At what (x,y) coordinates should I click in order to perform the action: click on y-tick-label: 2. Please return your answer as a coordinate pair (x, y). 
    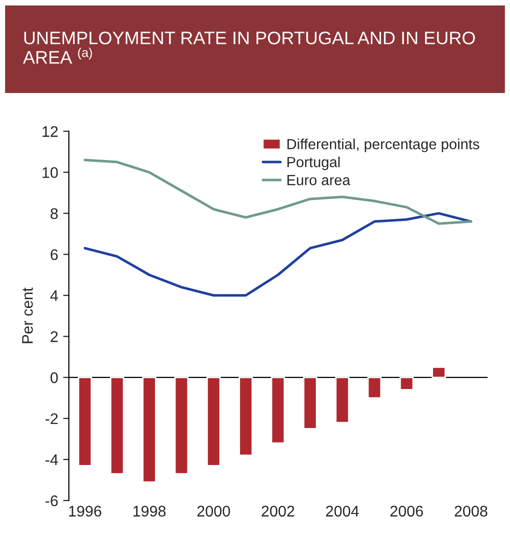
    Looking at the image, I should click on (54, 336).